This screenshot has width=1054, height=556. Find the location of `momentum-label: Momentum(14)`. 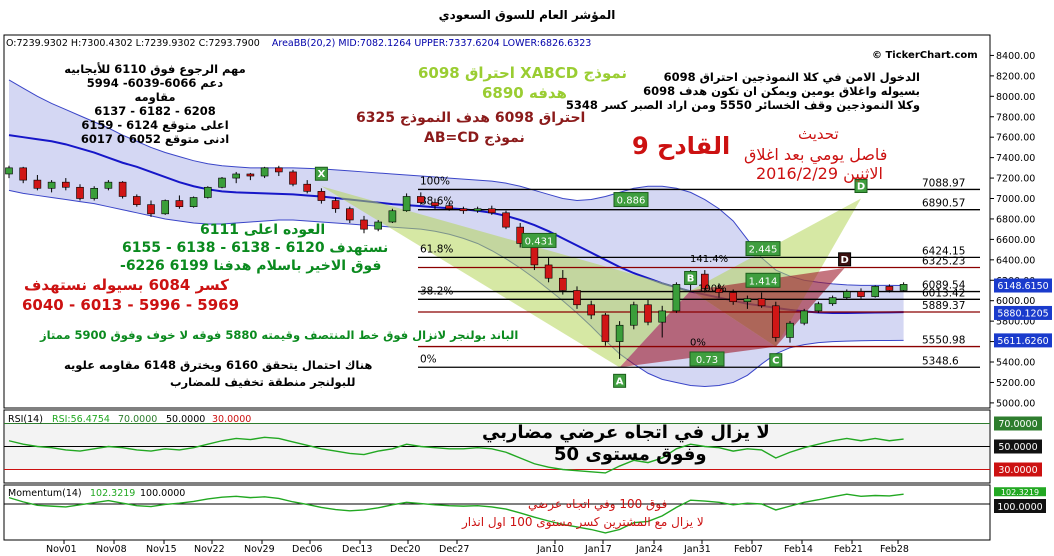

momentum-label: Momentum(14) is located at coordinates (45, 493).